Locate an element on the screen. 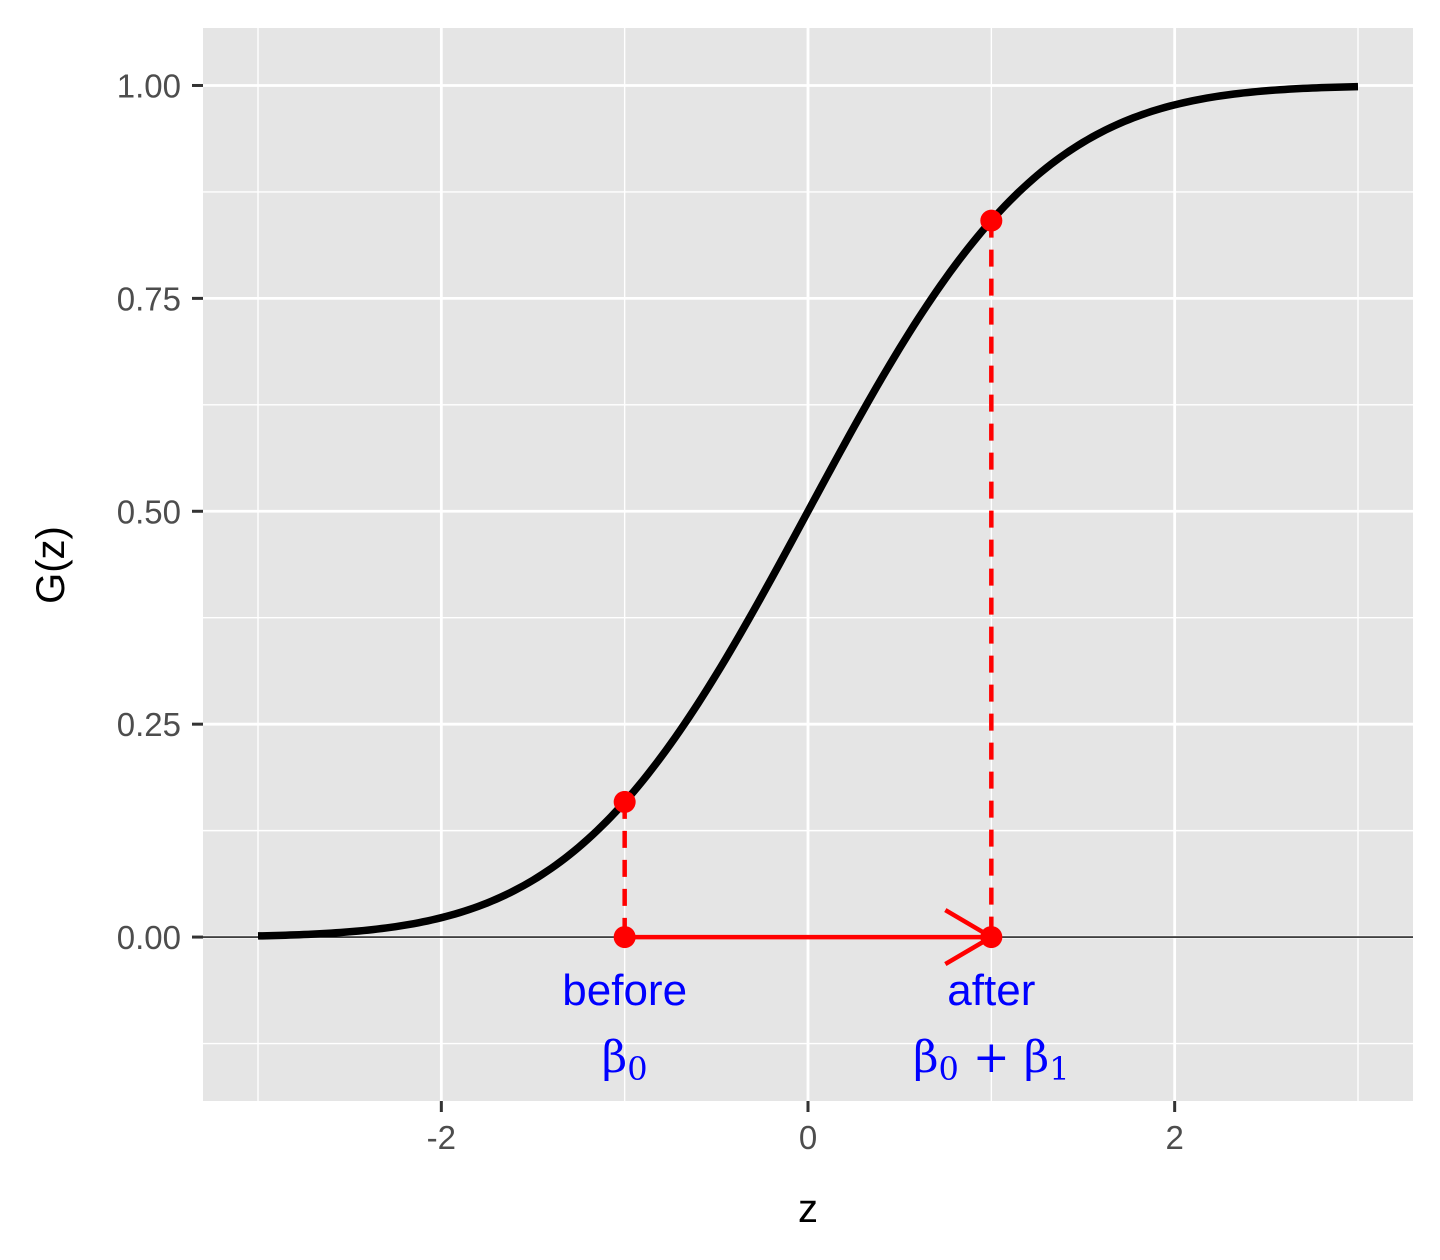 The image size is (1440, 1260). x-tick-label: 0 is located at coordinates (808, 1137).